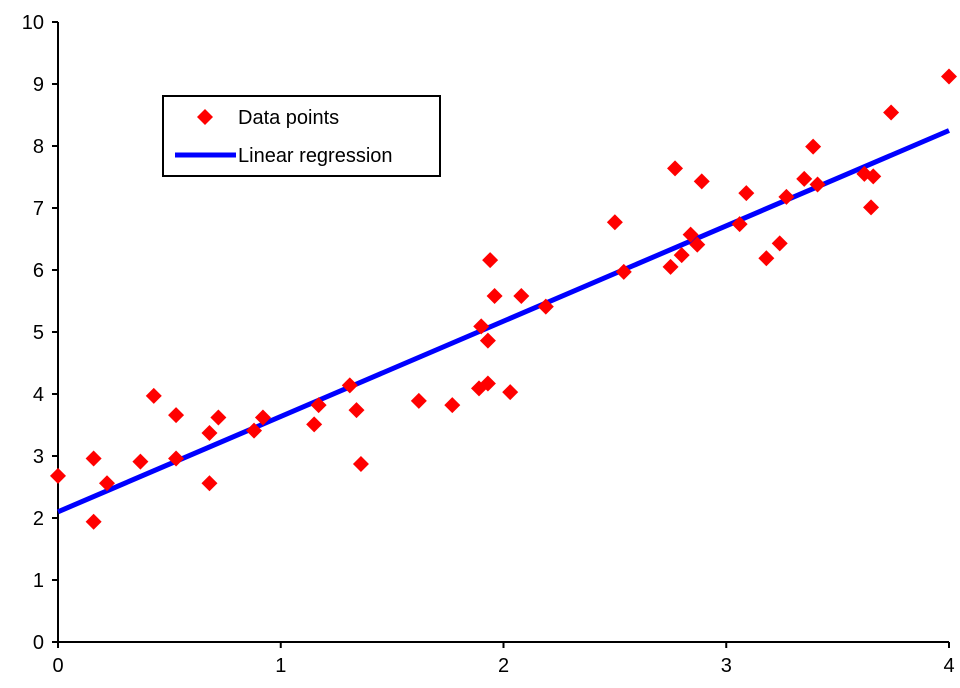  I want to click on legend: Data points Linear regression, so click(301, 136).